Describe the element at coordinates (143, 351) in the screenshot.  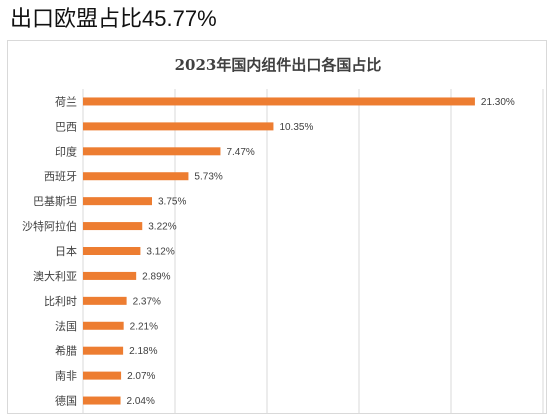
I see `value-label: 2.18%` at that location.